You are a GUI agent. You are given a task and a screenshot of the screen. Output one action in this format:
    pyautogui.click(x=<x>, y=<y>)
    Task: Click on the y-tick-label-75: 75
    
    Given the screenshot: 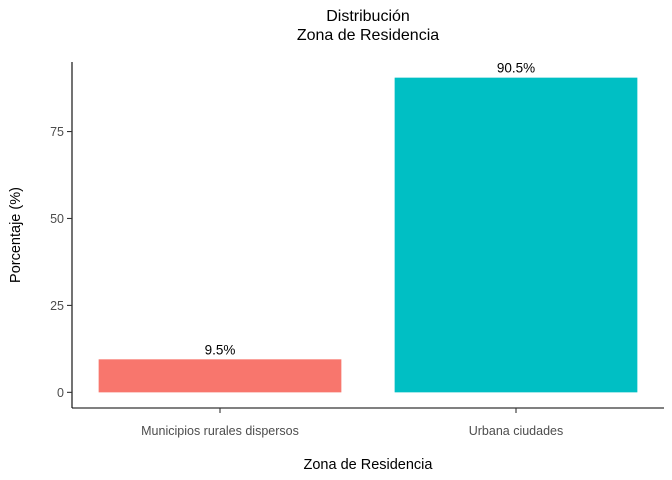 What is the action you would take?
    pyautogui.click(x=57, y=132)
    